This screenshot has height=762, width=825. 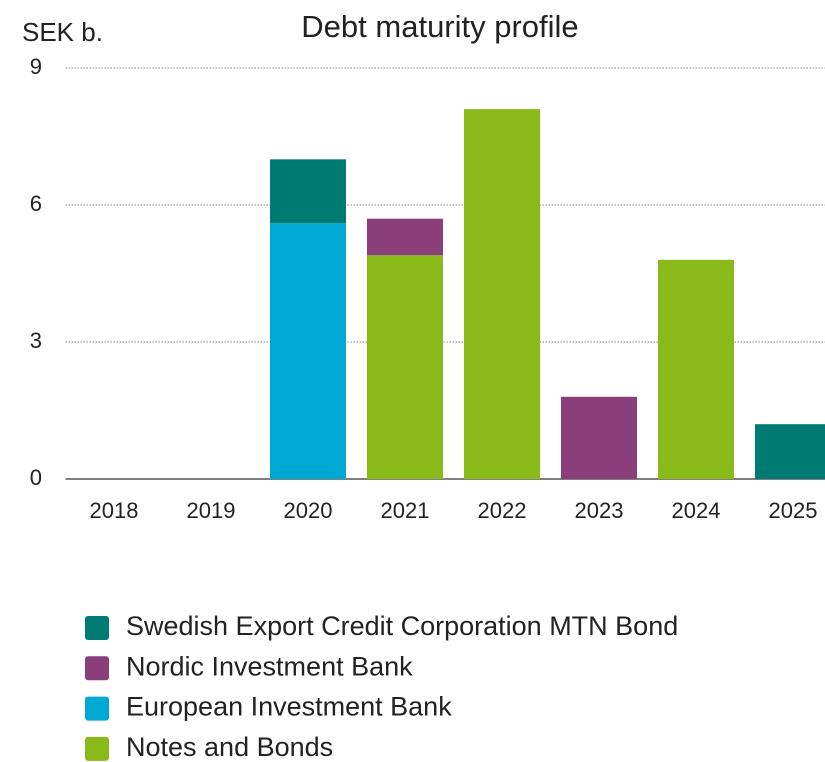 What do you see at coordinates (269, 666) in the screenshot?
I see `legend-label: Nordic Investment Bank` at bounding box center [269, 666].